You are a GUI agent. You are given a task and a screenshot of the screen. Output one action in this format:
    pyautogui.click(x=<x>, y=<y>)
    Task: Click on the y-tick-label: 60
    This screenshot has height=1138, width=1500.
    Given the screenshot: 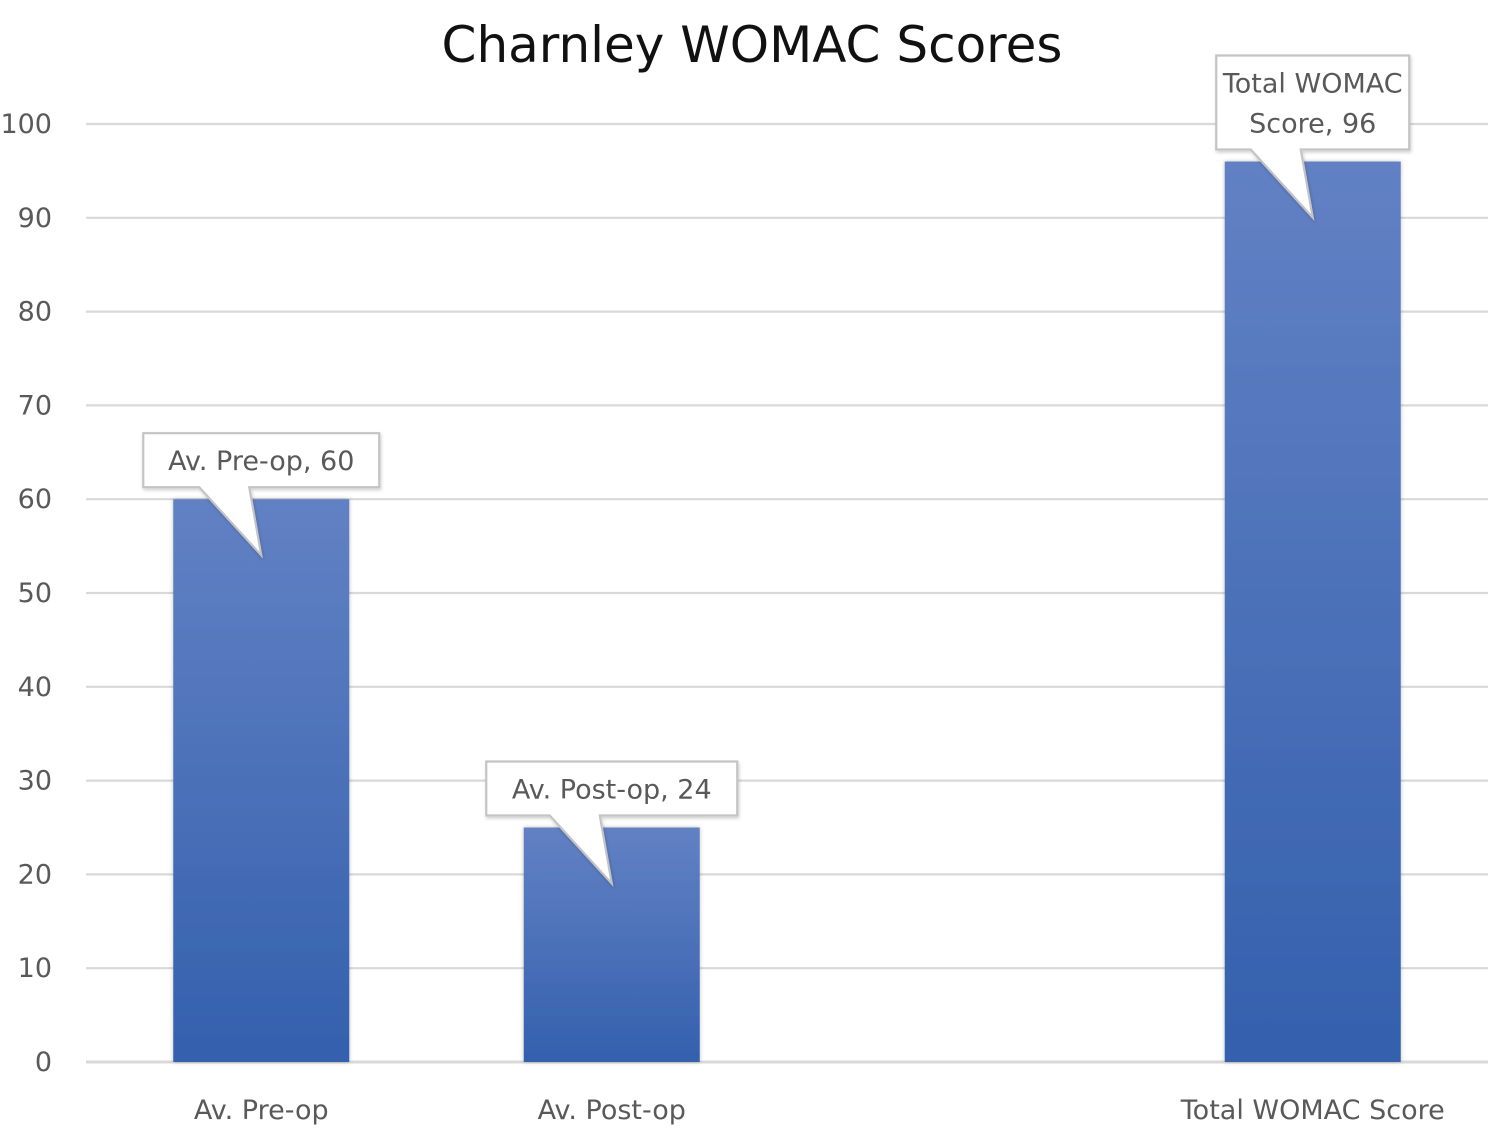 What is the action you would take?
    pyautogui.click(x=35, y=499)
    